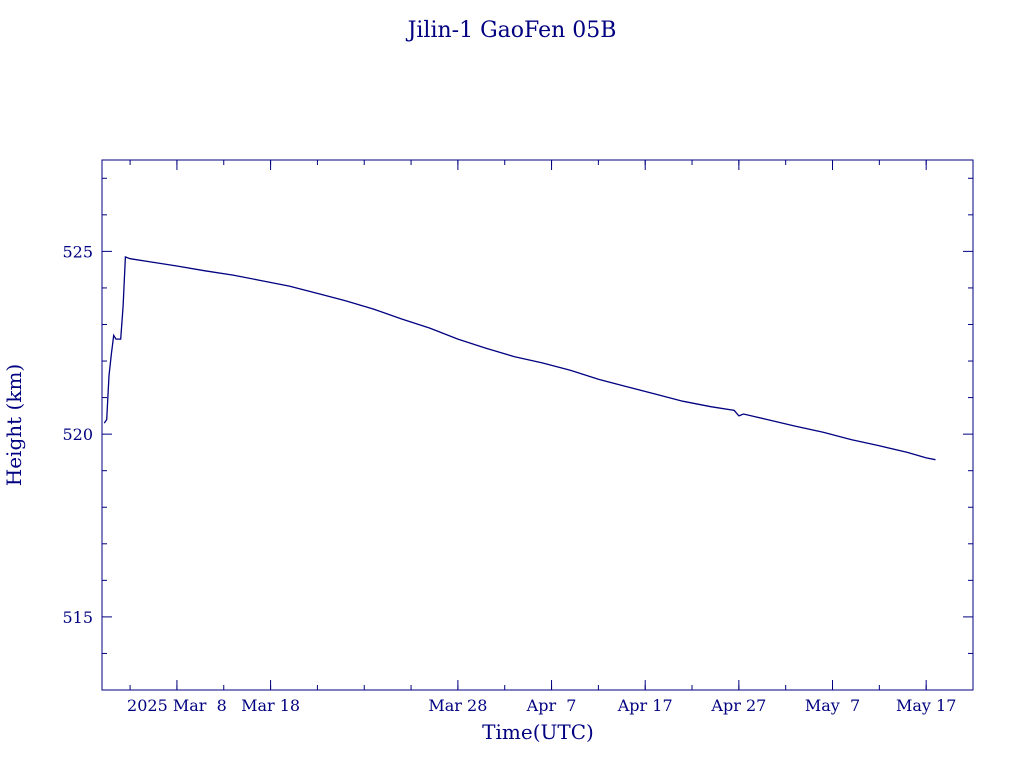  What do you see at coordinates (738, 705) in the screenshot?
I see `x-tick-label: Apr 27` at bounding box center [738, 705].